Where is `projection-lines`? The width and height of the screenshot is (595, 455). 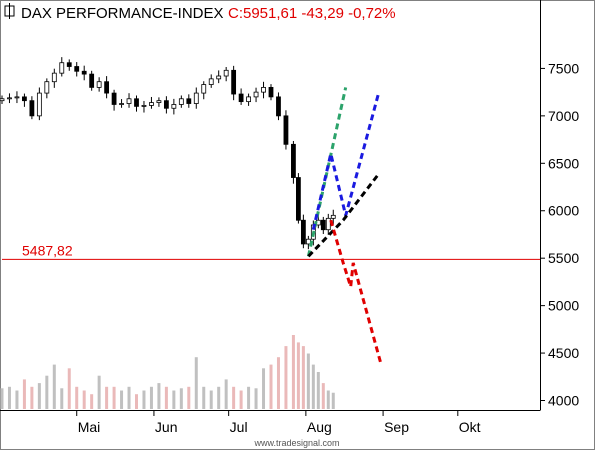 projection-lines is located at coordinates (344, 225).